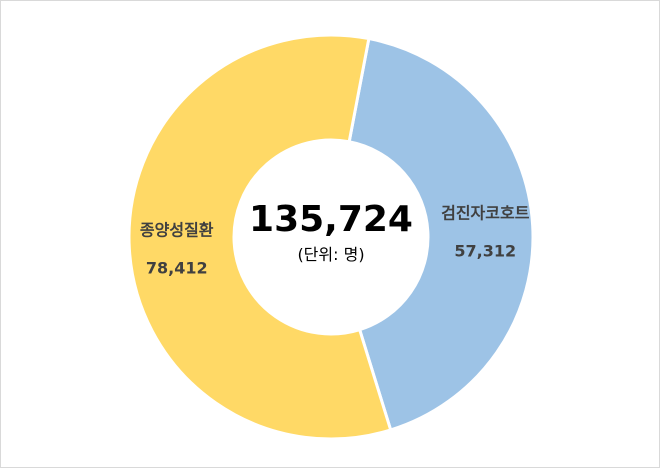 The image size is (660, 469). I want to click on slice-label-1: 검진자코호트, so click(485, 212).